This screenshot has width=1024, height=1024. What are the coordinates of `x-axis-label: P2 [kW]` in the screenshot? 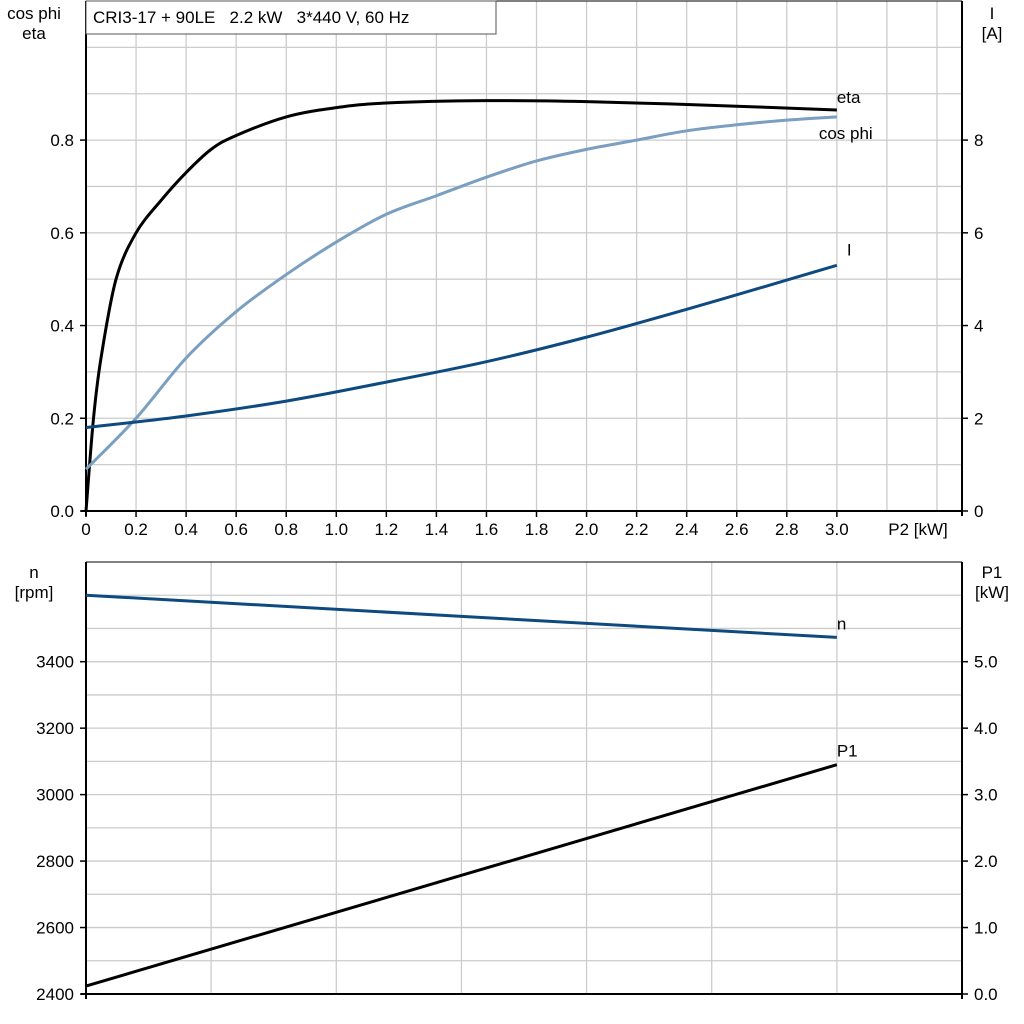 It's located at (918, 529).